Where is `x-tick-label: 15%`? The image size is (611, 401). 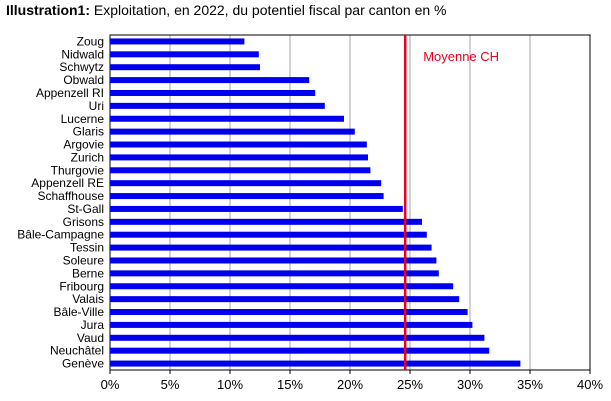 x-tick-label: 15% is located at coordinates (290, 384).